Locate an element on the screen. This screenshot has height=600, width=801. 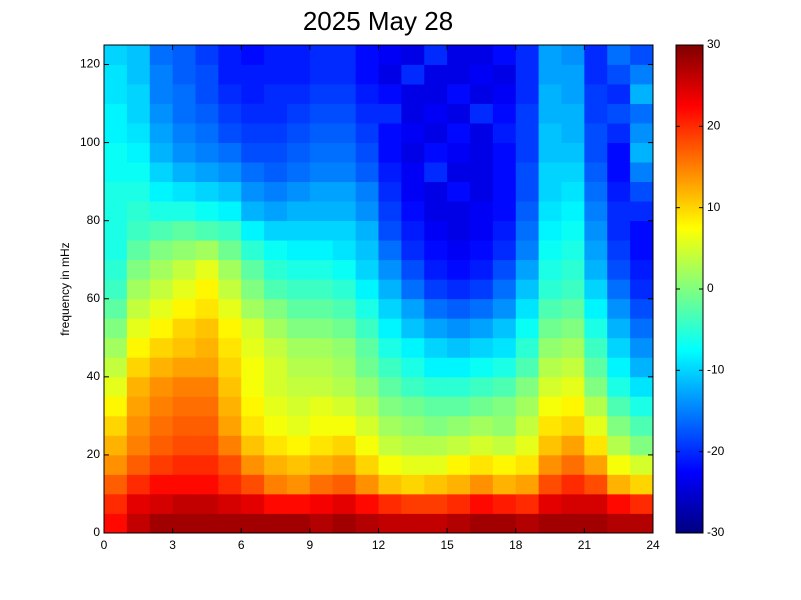
y-tick-label: 60 is located at coordinates (94, 298).